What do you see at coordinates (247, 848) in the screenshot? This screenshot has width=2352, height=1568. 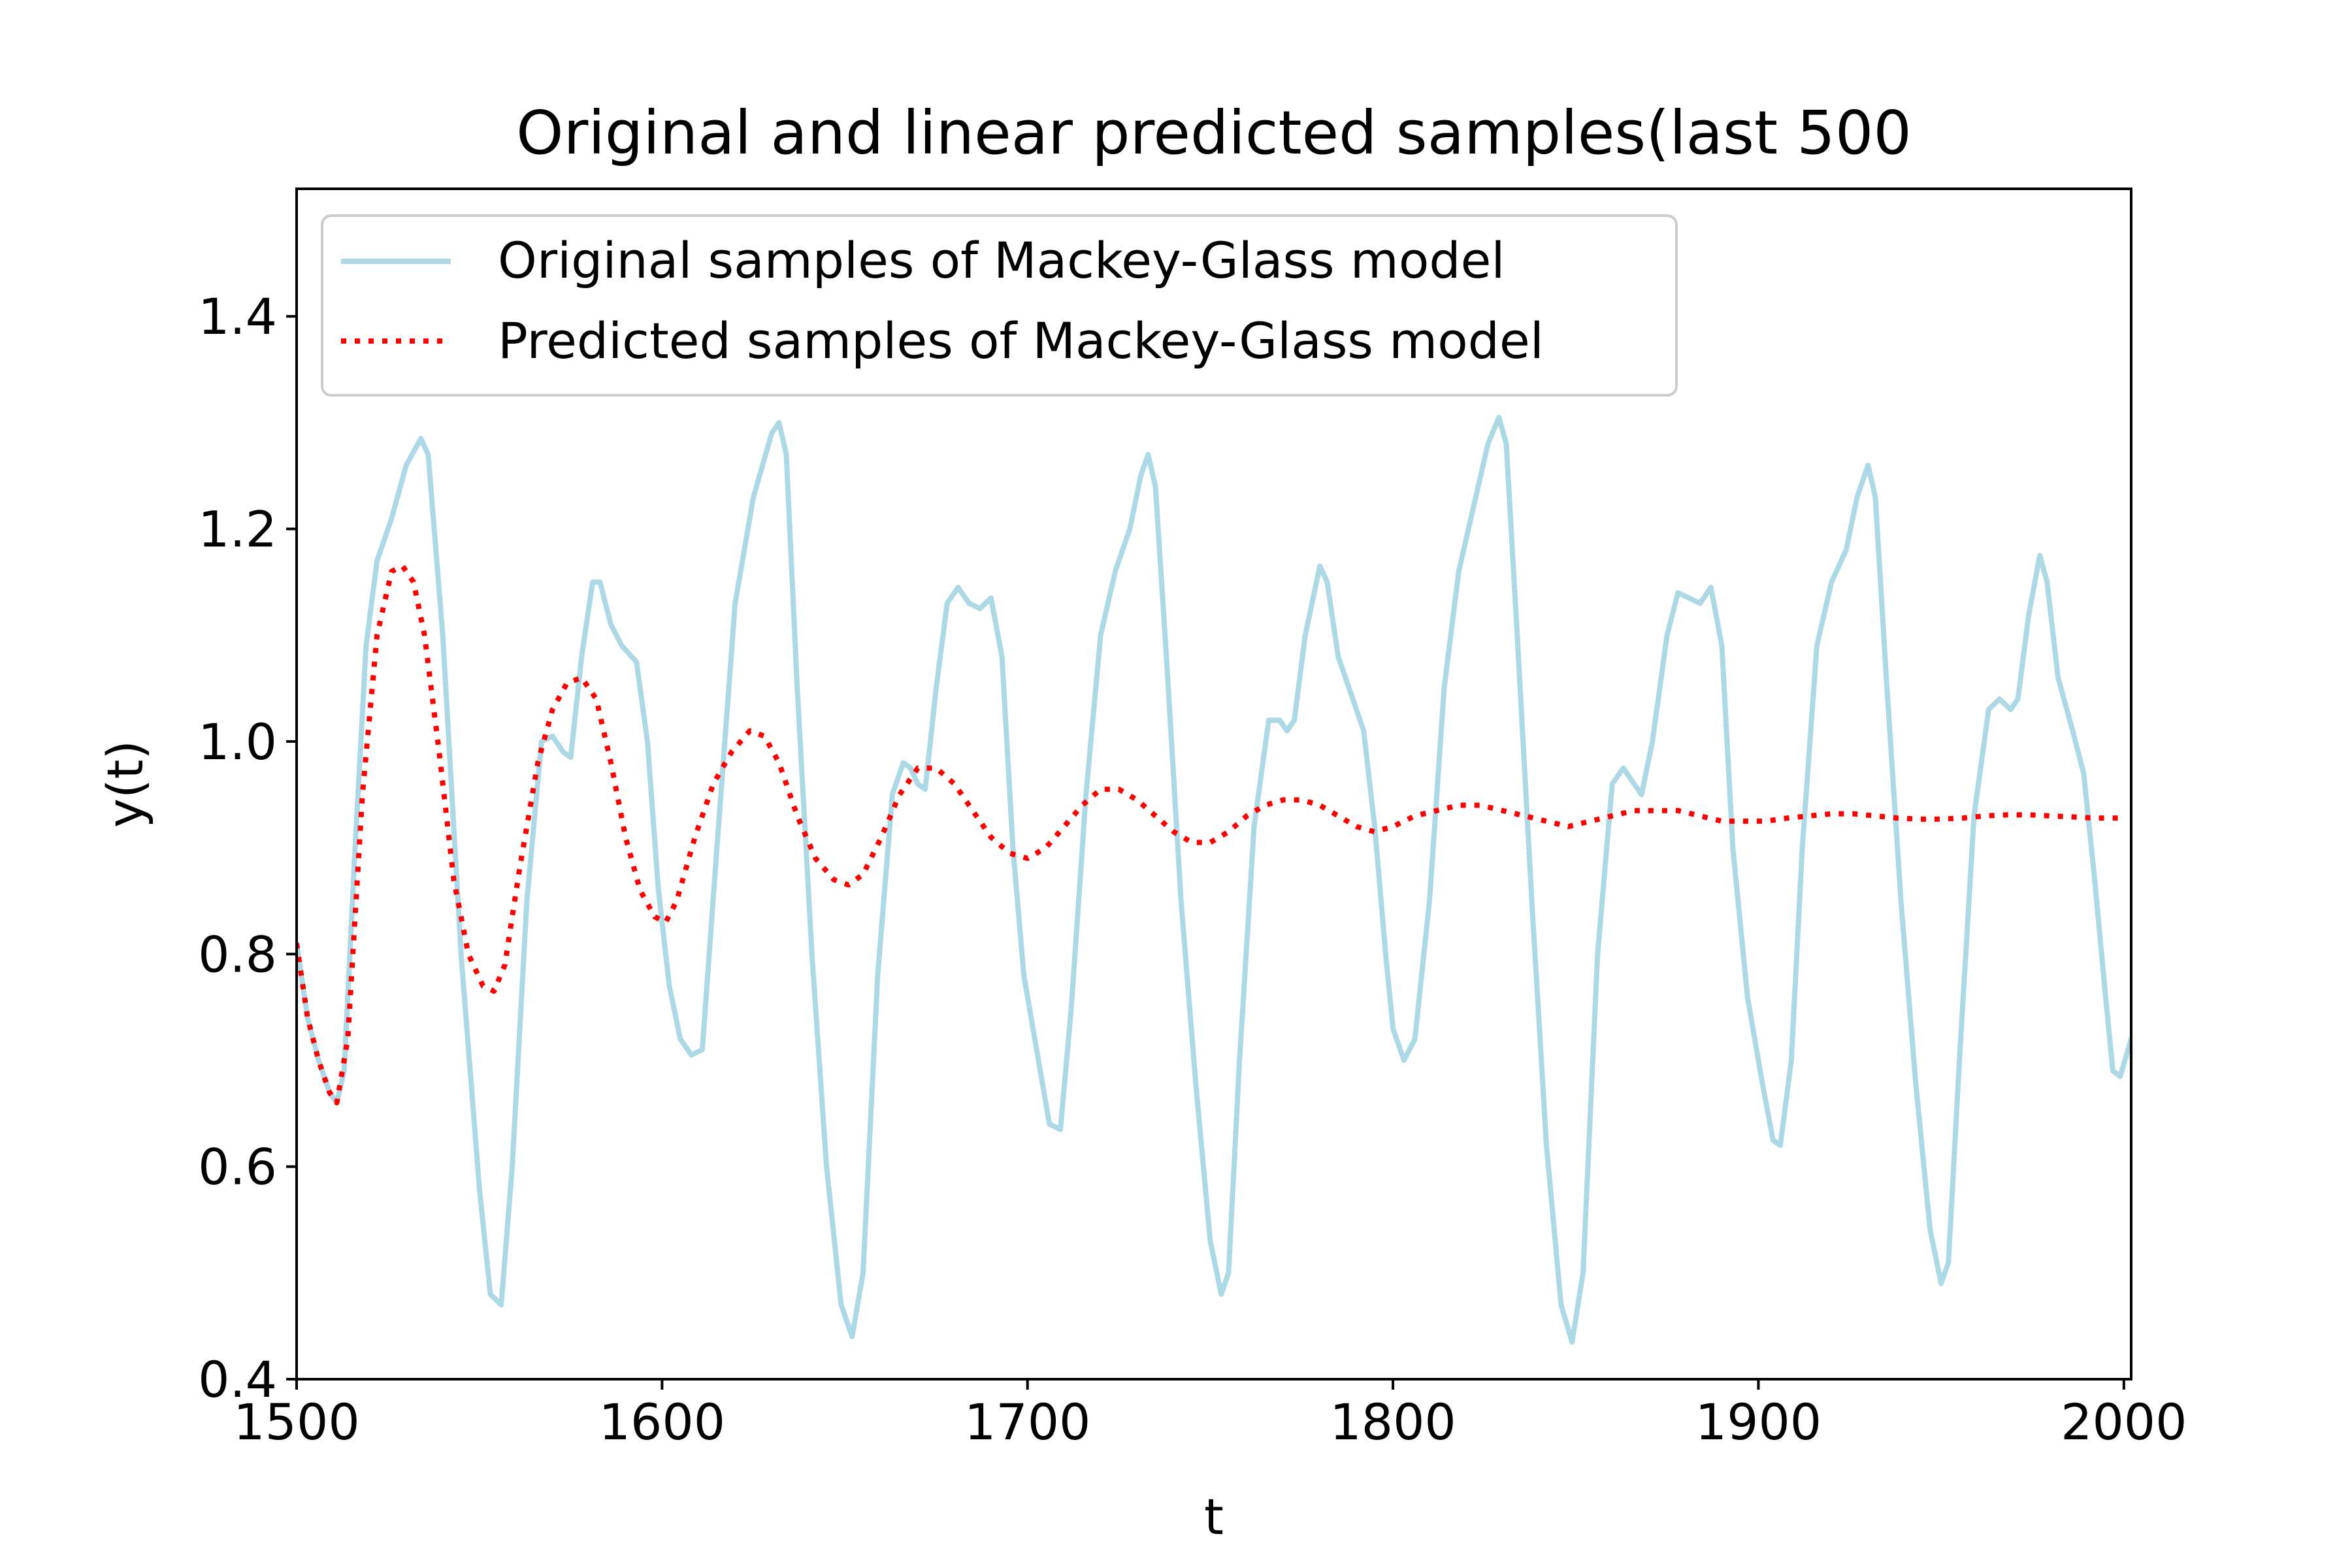 I see `y-axis: 0.4 0.6 0.8 1.0 1.2 1.4` at bounding box center [247, 848].